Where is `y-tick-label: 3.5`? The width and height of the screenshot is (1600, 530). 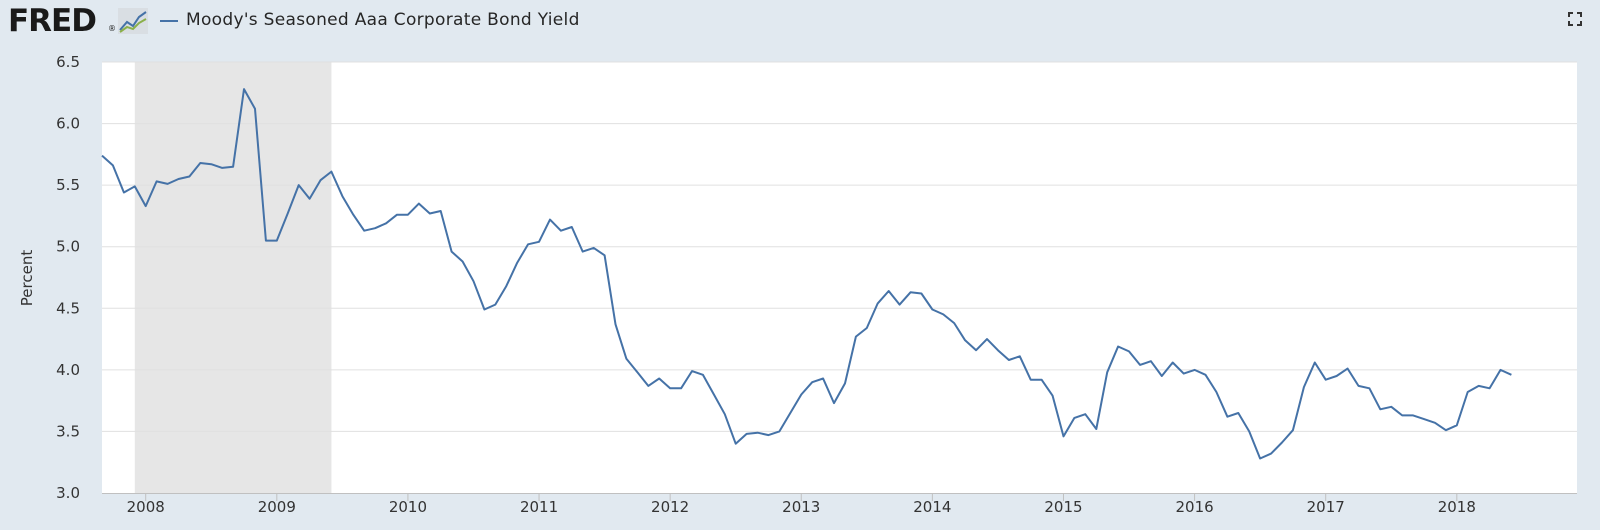 y-tick-label: 3.5 is located at coordinates (68, 431).